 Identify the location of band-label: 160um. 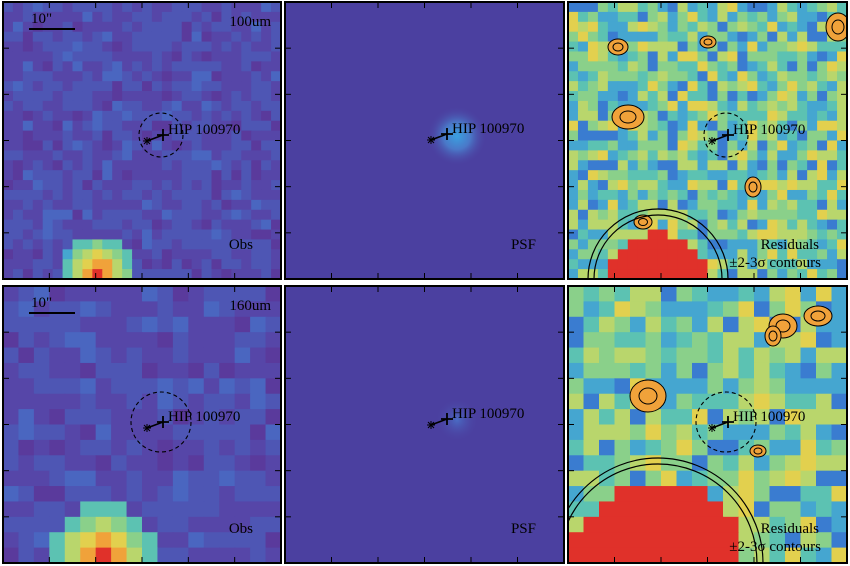
(250, 306).